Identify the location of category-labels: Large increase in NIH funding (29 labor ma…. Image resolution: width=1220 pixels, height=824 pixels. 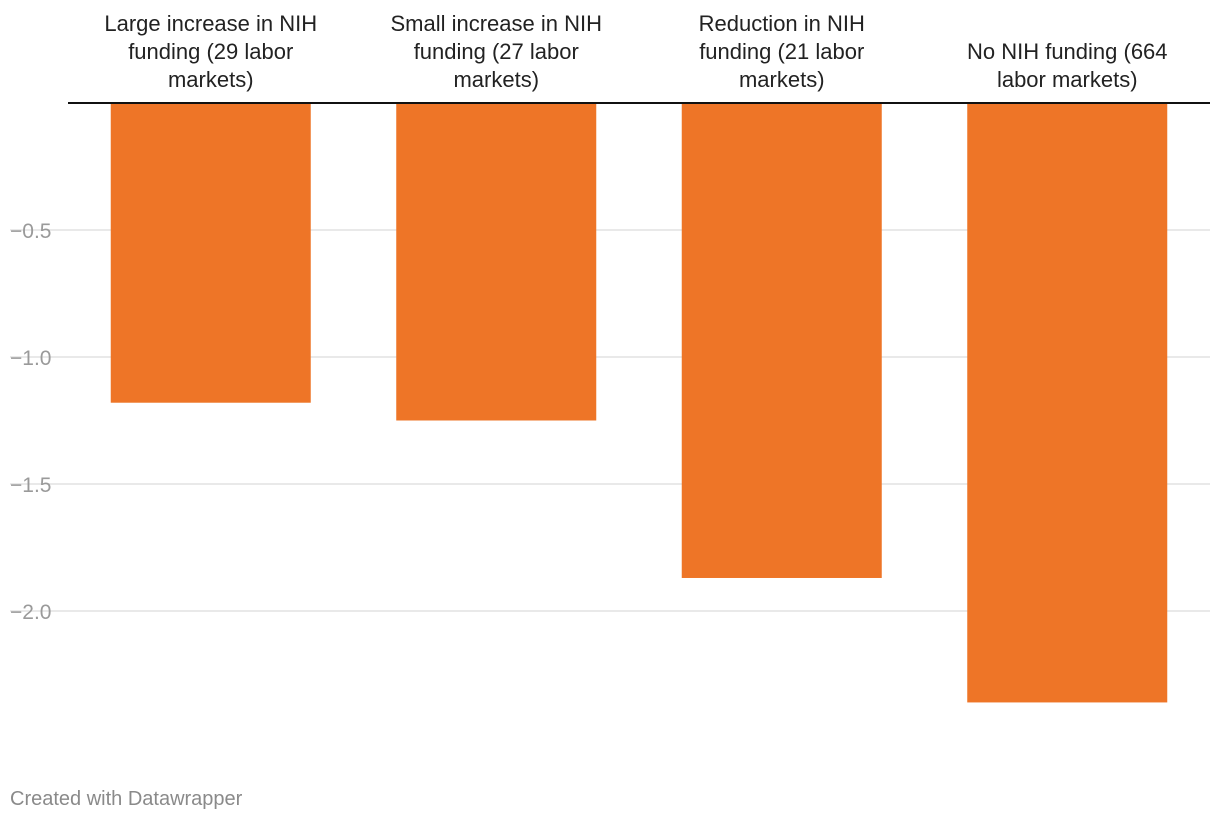
(635, 51).